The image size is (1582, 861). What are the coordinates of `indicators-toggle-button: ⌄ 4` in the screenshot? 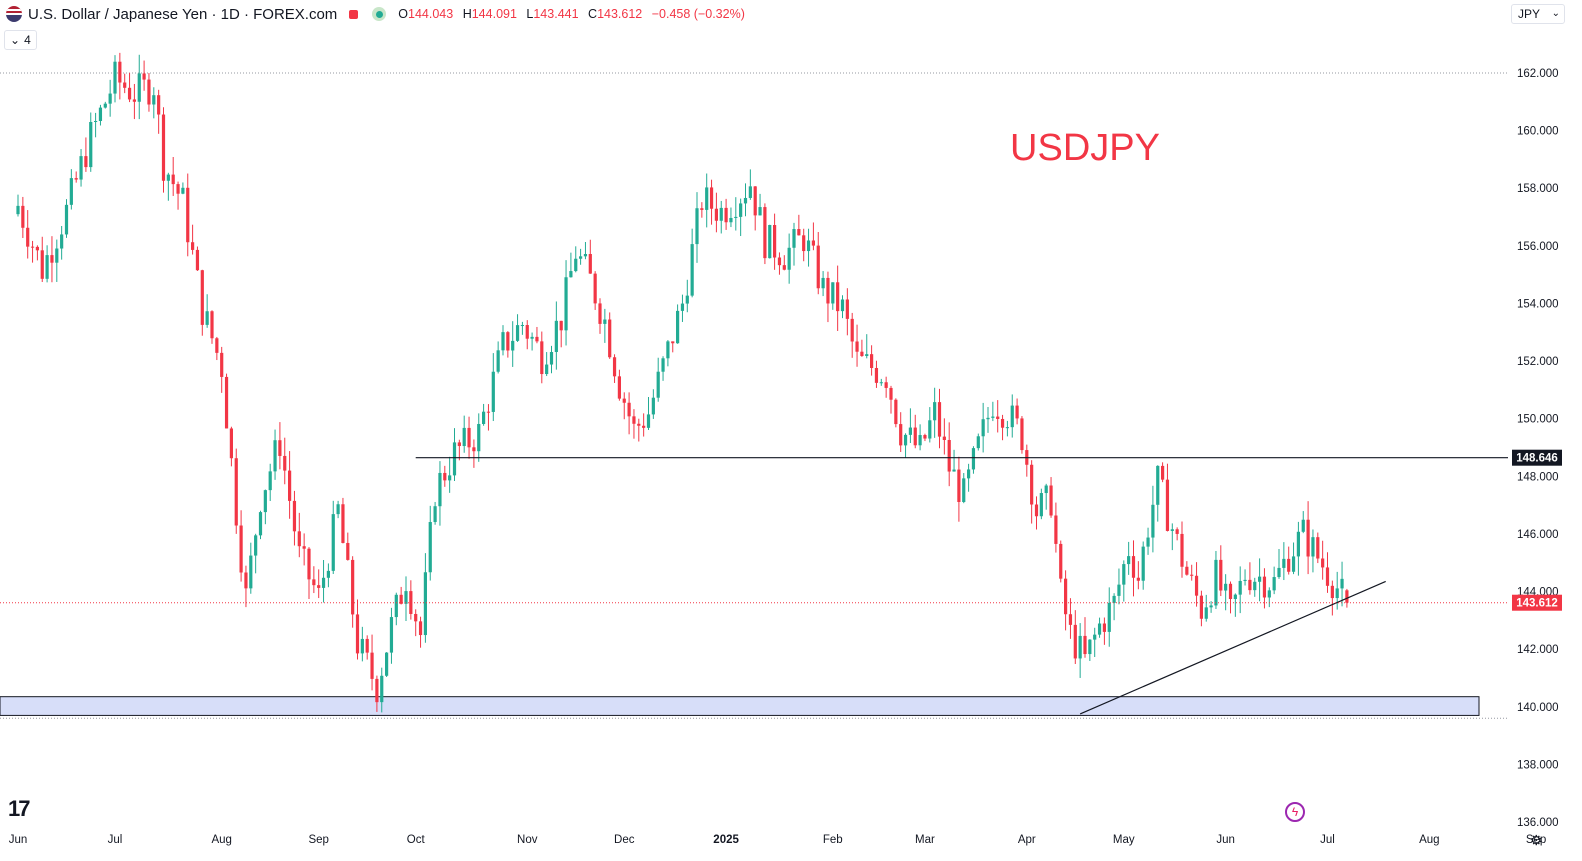 It's located at (20, 40).